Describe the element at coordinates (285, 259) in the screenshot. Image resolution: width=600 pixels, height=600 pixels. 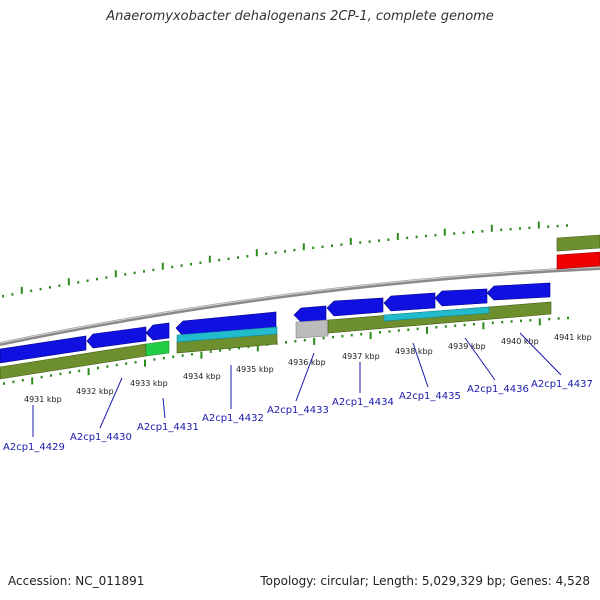
I see `outer-tick-ring` at that location.